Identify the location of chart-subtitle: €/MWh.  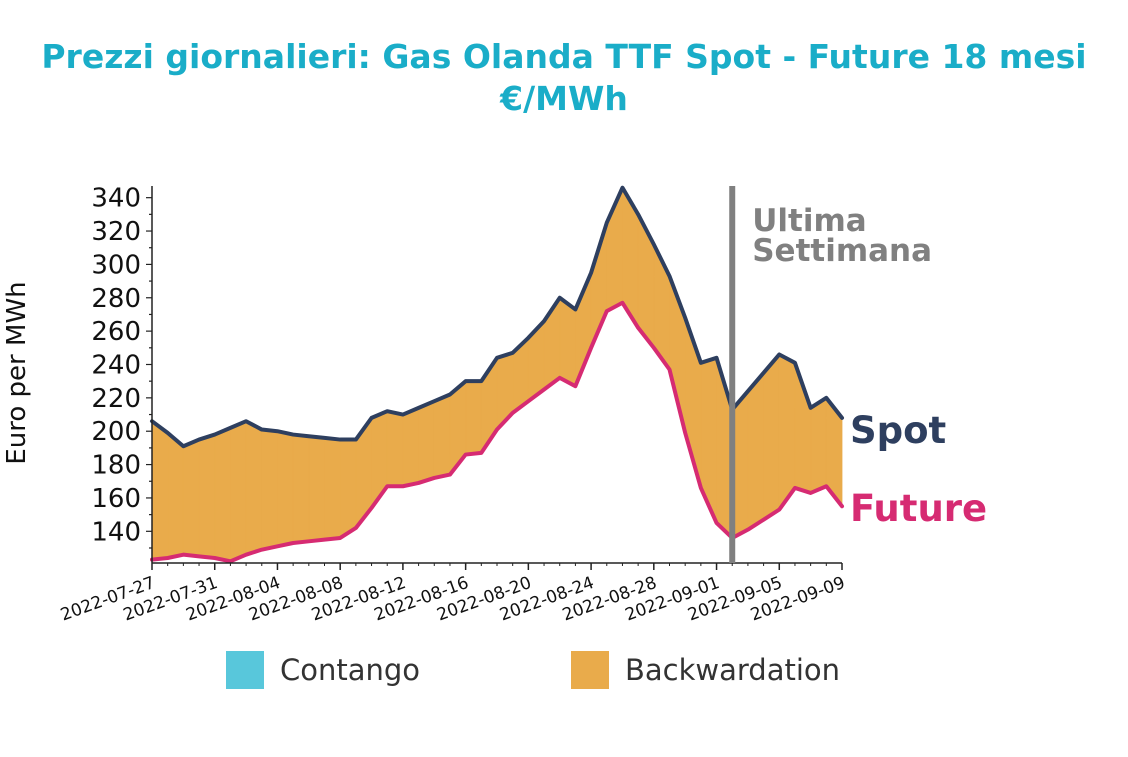
(564, 98).